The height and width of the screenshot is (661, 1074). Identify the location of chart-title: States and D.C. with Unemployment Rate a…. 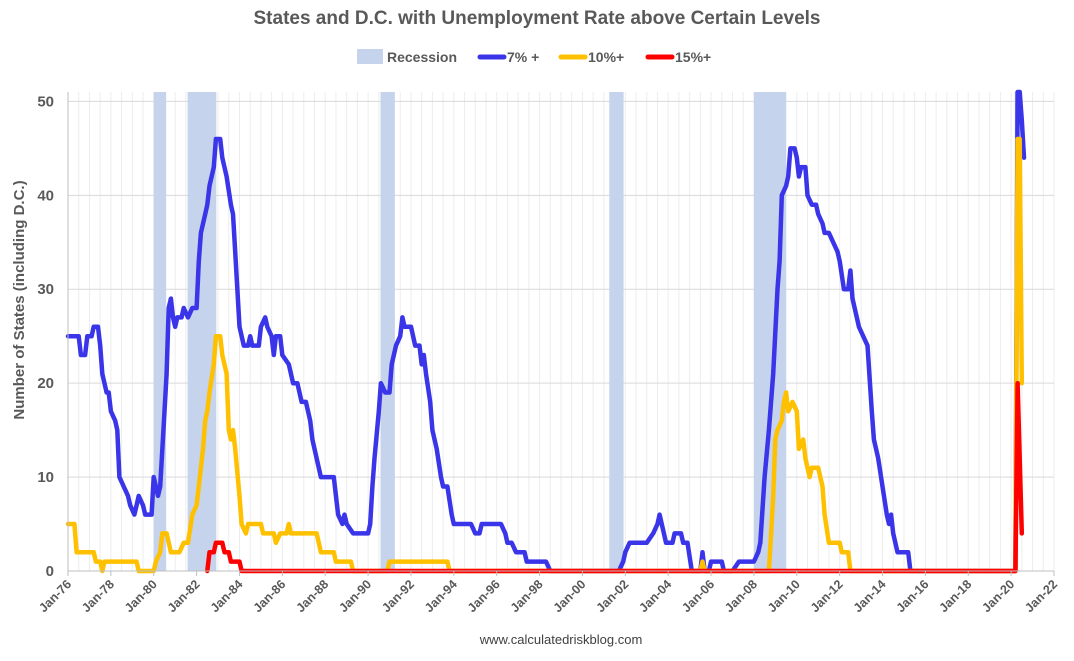
(537, 18).